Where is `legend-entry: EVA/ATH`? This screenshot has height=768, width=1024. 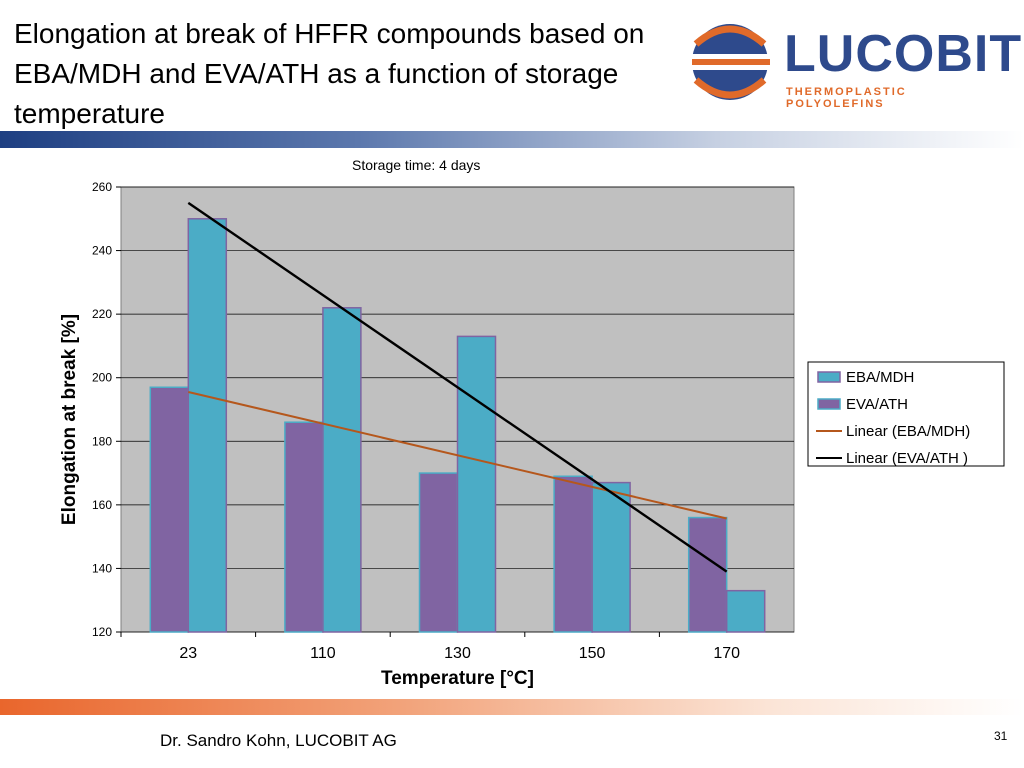 legend-entry: EVA/ATH is located at coordinates (877, 404).